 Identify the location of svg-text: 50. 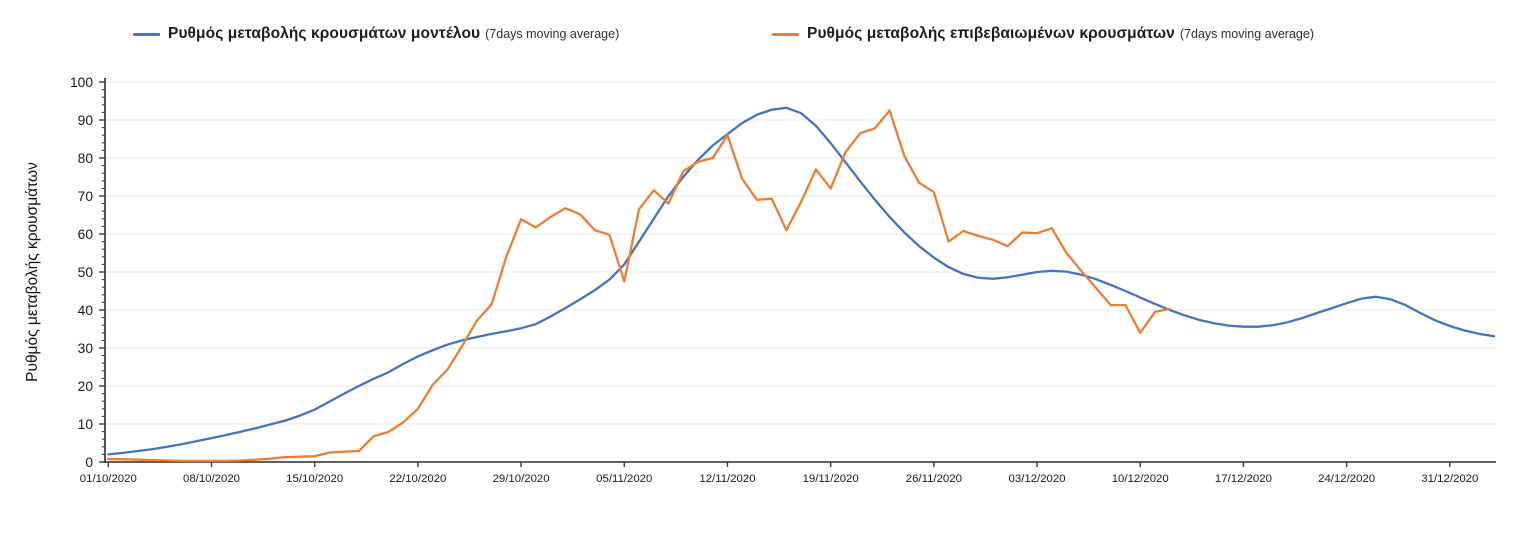
(86, 272).